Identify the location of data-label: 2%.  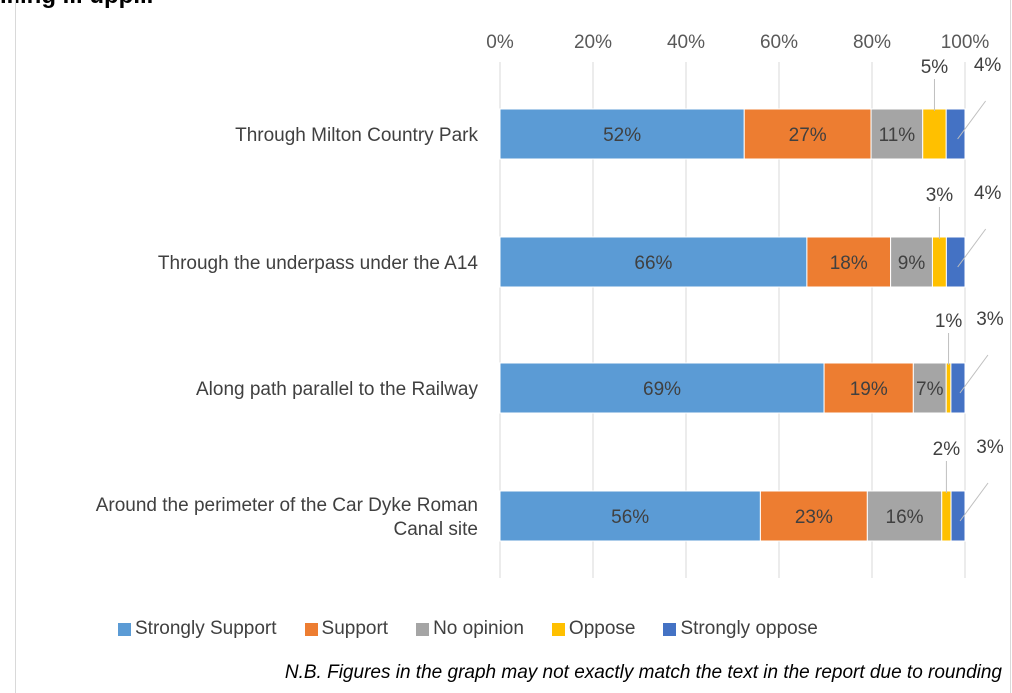
(947, 449).